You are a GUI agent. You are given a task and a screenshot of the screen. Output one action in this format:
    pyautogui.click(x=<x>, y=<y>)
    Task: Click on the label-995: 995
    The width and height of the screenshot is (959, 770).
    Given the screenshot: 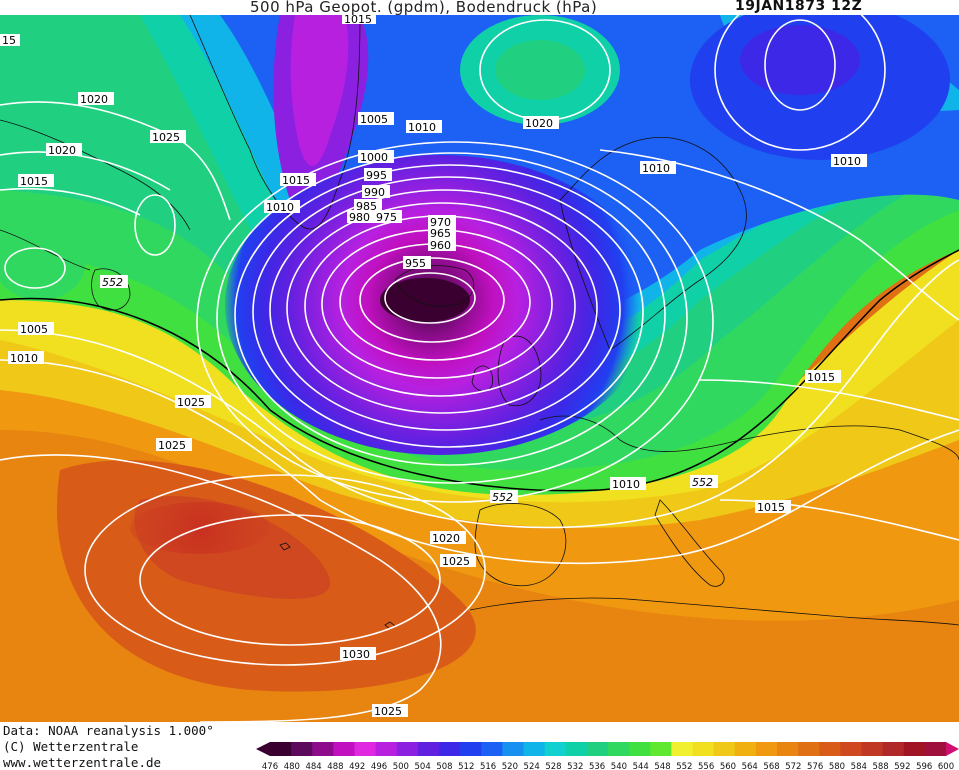 What is the action you would take?
    pyautogui.click(x=378, y=175)
    